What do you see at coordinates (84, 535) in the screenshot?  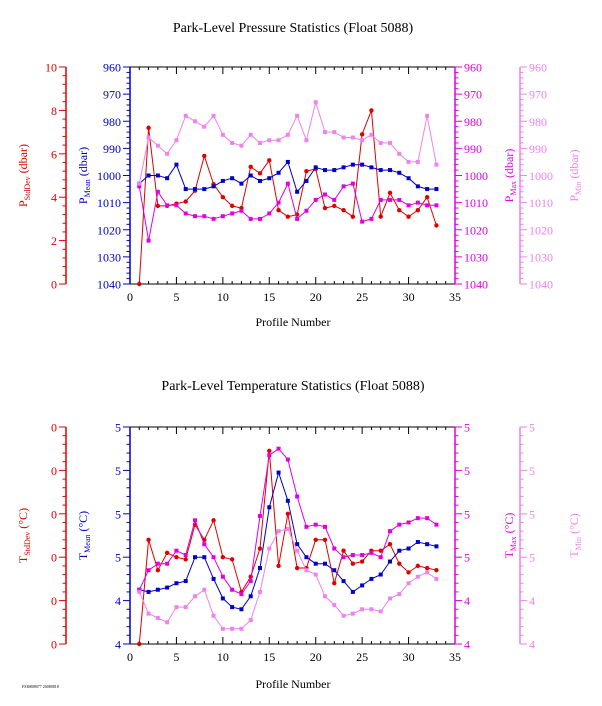 I see `mean-axis-label: TMean (°C)` at bounding box center [84, 535].